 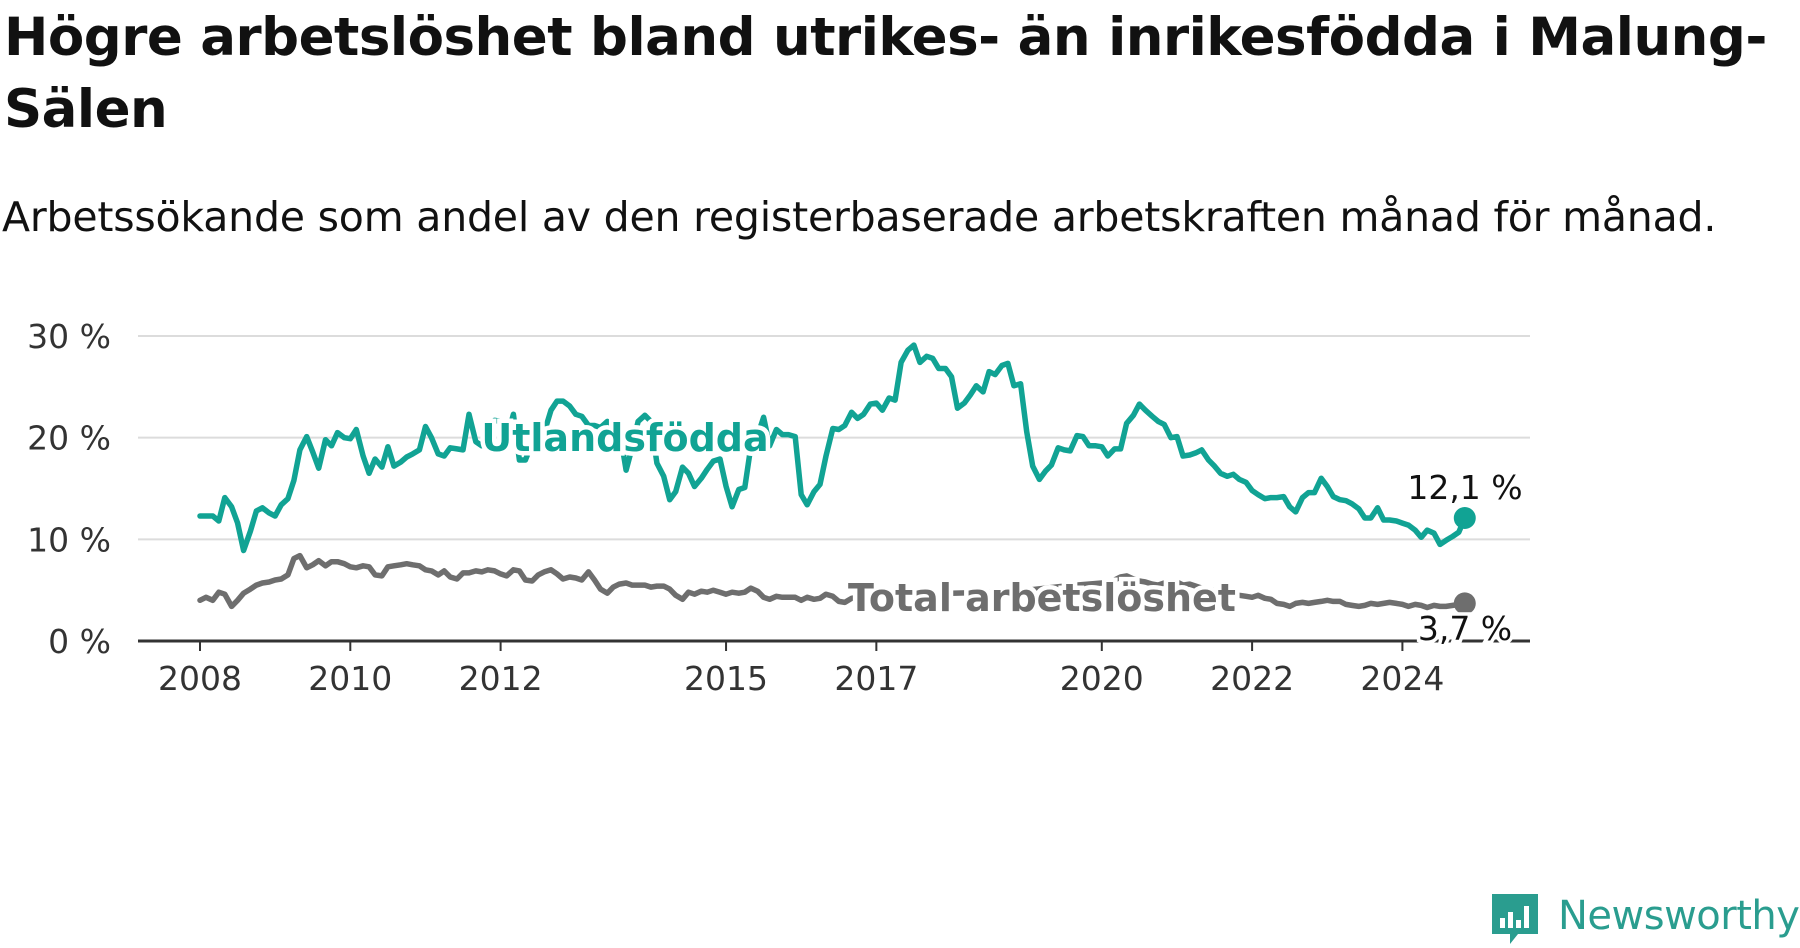 I want to click on y-tick-label: 10 %, so click(x=69, y=539).